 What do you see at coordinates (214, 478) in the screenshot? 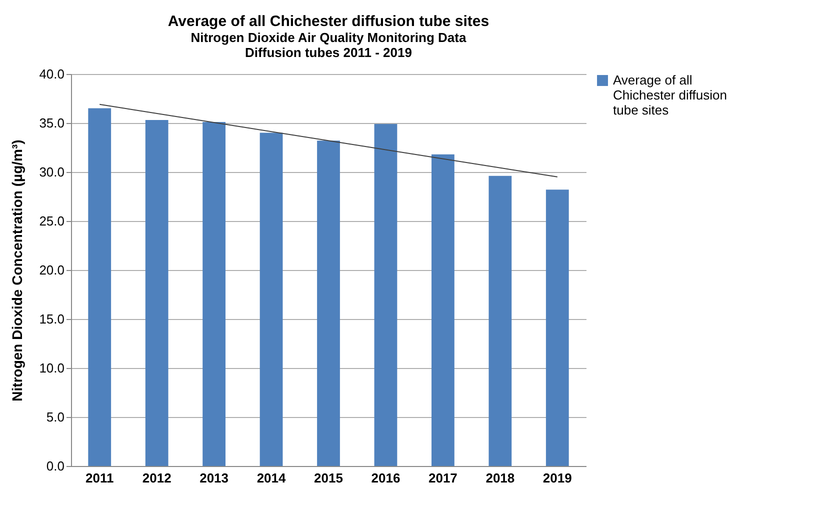
I see `x-tick-label: 2013` at bounding box center [214, 478].